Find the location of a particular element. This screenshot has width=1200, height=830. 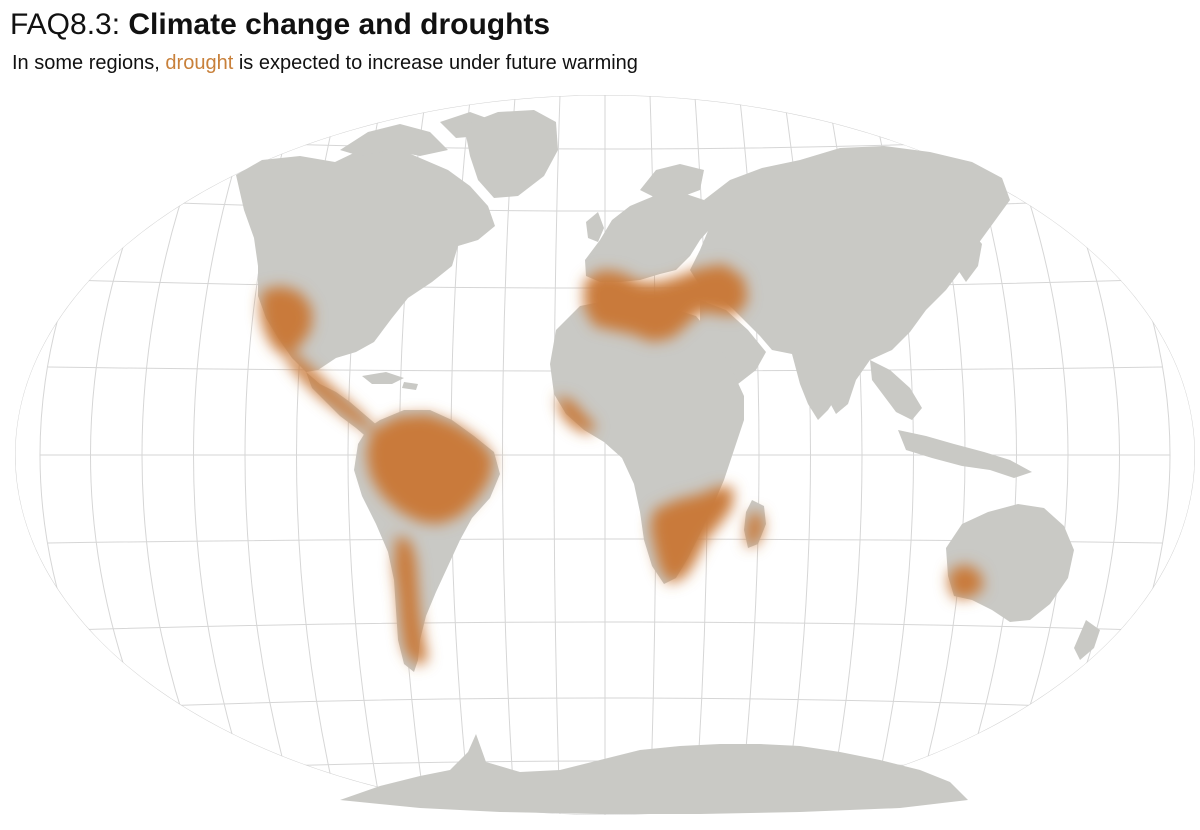

scandinavia is located at coordinates (672, 182).